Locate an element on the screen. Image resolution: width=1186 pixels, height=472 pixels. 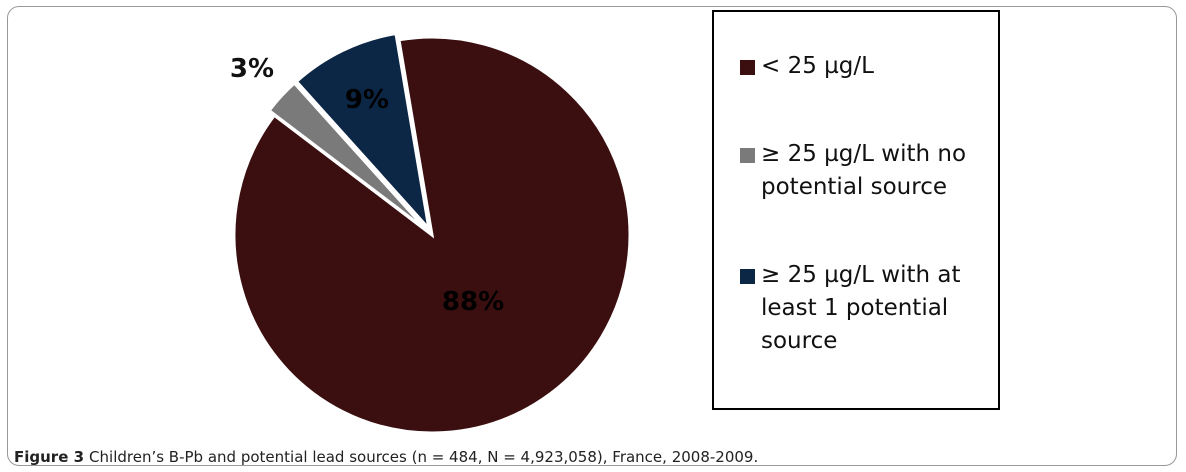
data-label: 88% is located at coordinates (473, 302).